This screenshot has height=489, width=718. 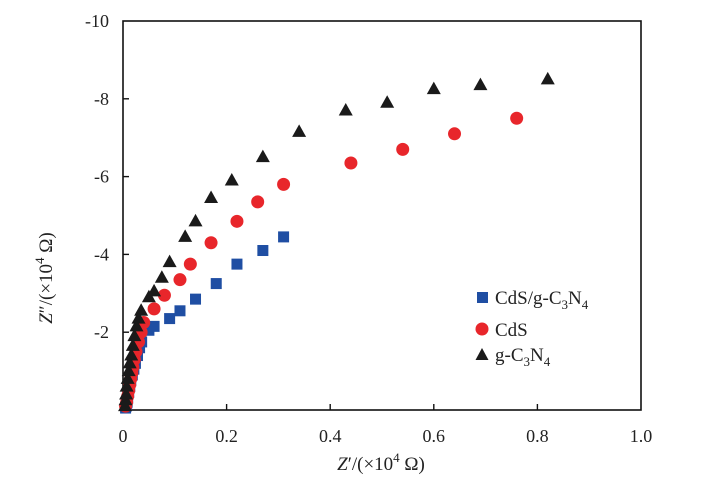 I want to click on y-axis-title-symbol: Z, so click(x=46, y=318).